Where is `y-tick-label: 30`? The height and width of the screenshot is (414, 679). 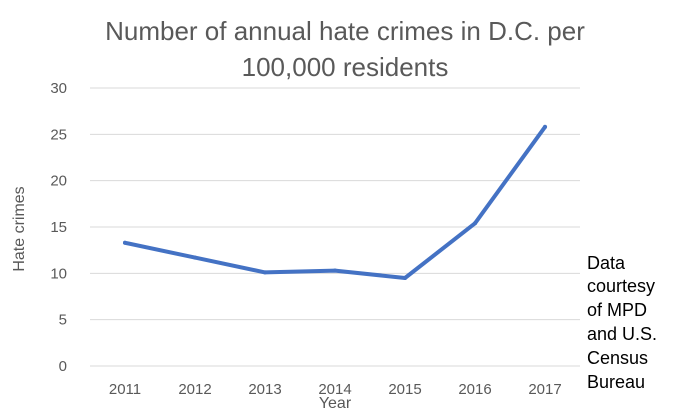 y-tick-label: 30 is located at coordinates (58, 88).